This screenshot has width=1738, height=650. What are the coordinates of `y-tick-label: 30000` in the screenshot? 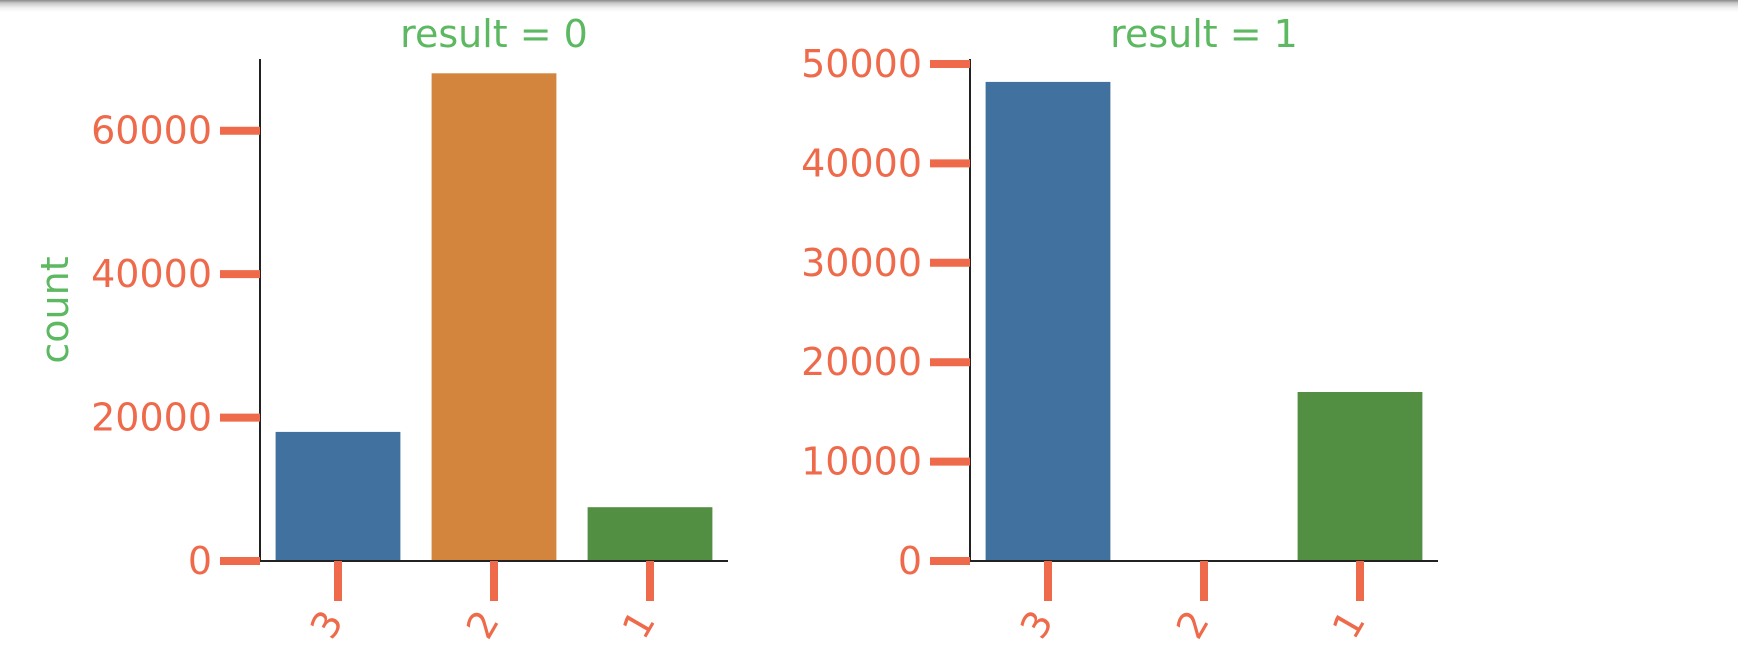 It's located at (861, 263).